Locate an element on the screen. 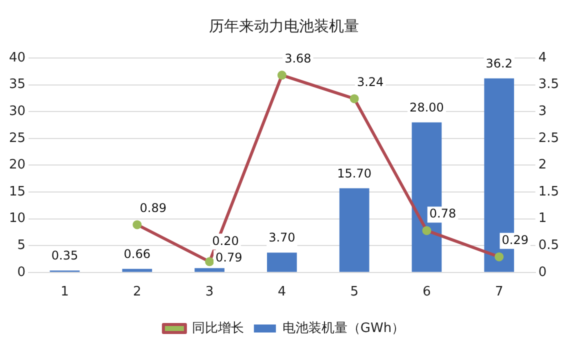  y-tick-label: 15 is located at coordinates (17, 192).